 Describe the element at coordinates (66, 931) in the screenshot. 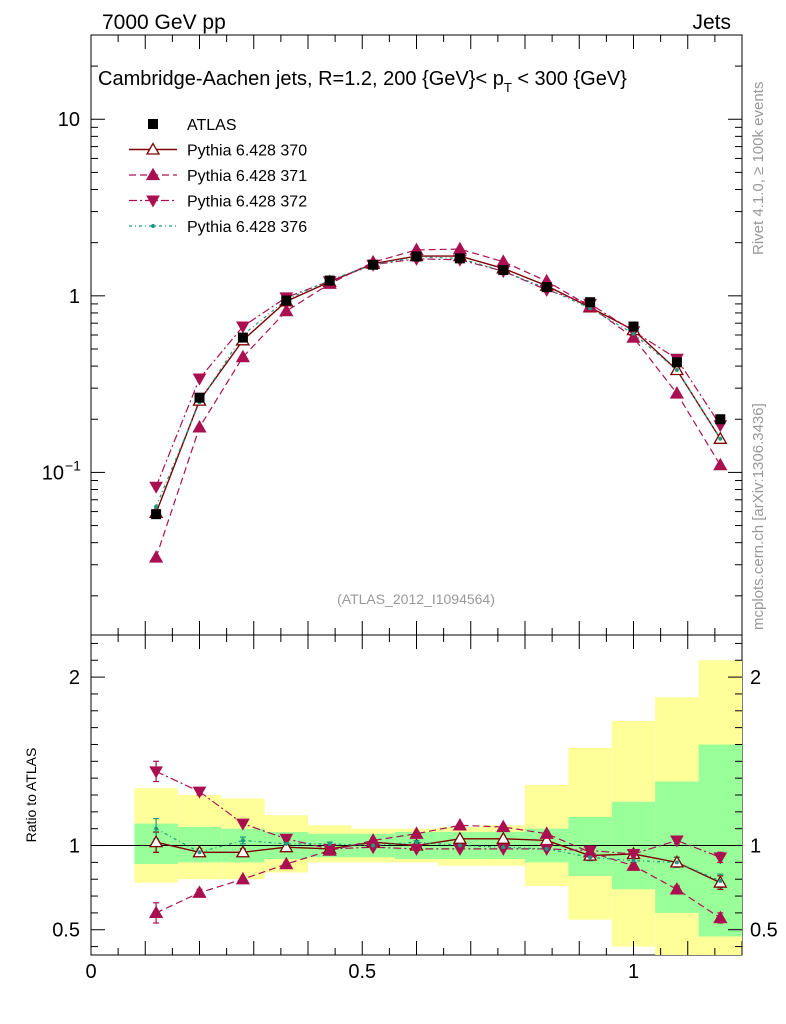

I see `ratio-y-tick-label: 0.5` at that location.